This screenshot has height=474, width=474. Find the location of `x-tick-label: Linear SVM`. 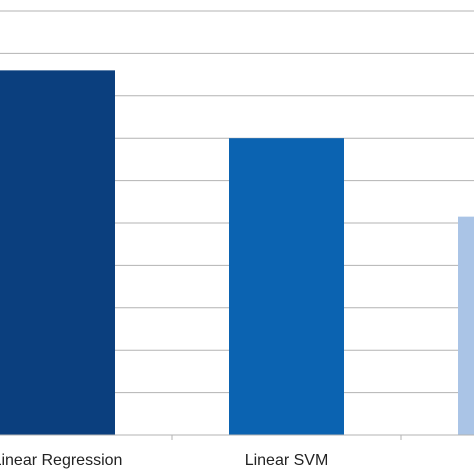

x-tick-label: Linear SVM is located at coordinates (287, 460).